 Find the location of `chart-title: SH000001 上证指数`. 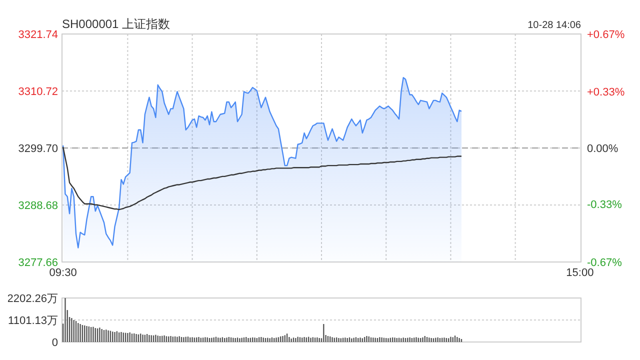

chart-title: SH000001 上证指数 is located at coordinates (116, 24).